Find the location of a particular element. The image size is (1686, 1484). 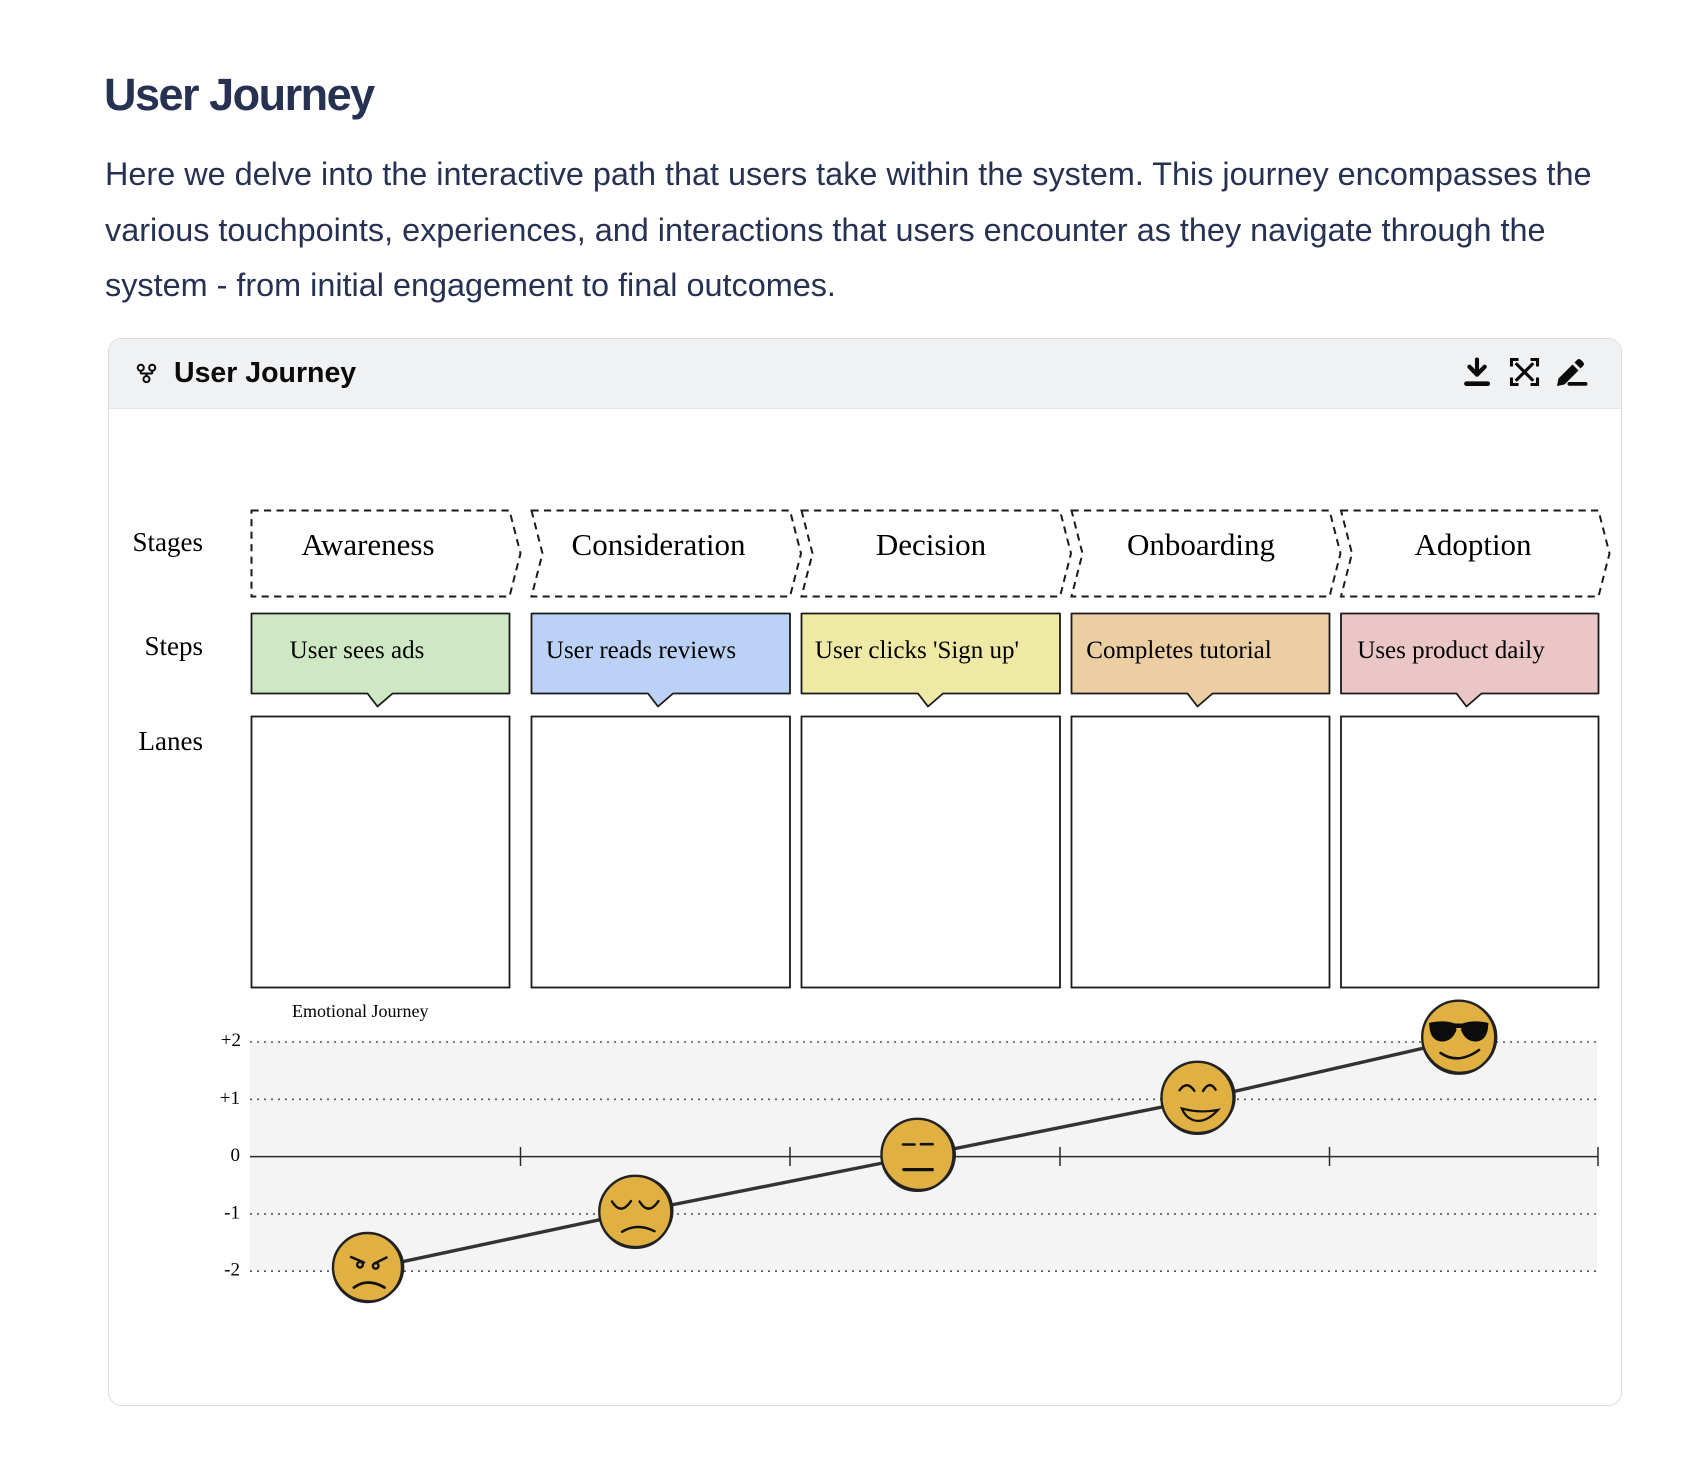

svg-text: Adoption is located at coordinates (1473, 544).